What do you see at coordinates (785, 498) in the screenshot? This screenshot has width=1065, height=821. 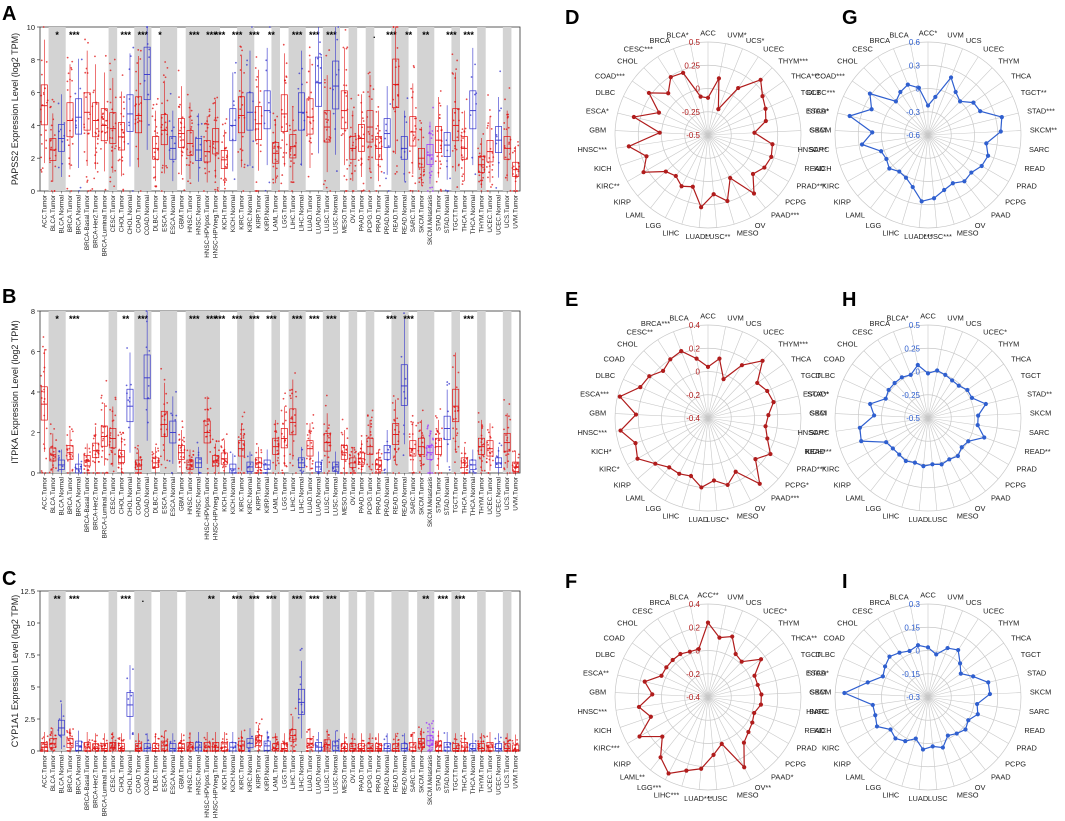 I see `radar-category-label: PAAD***` at bounding box center [785, 498].